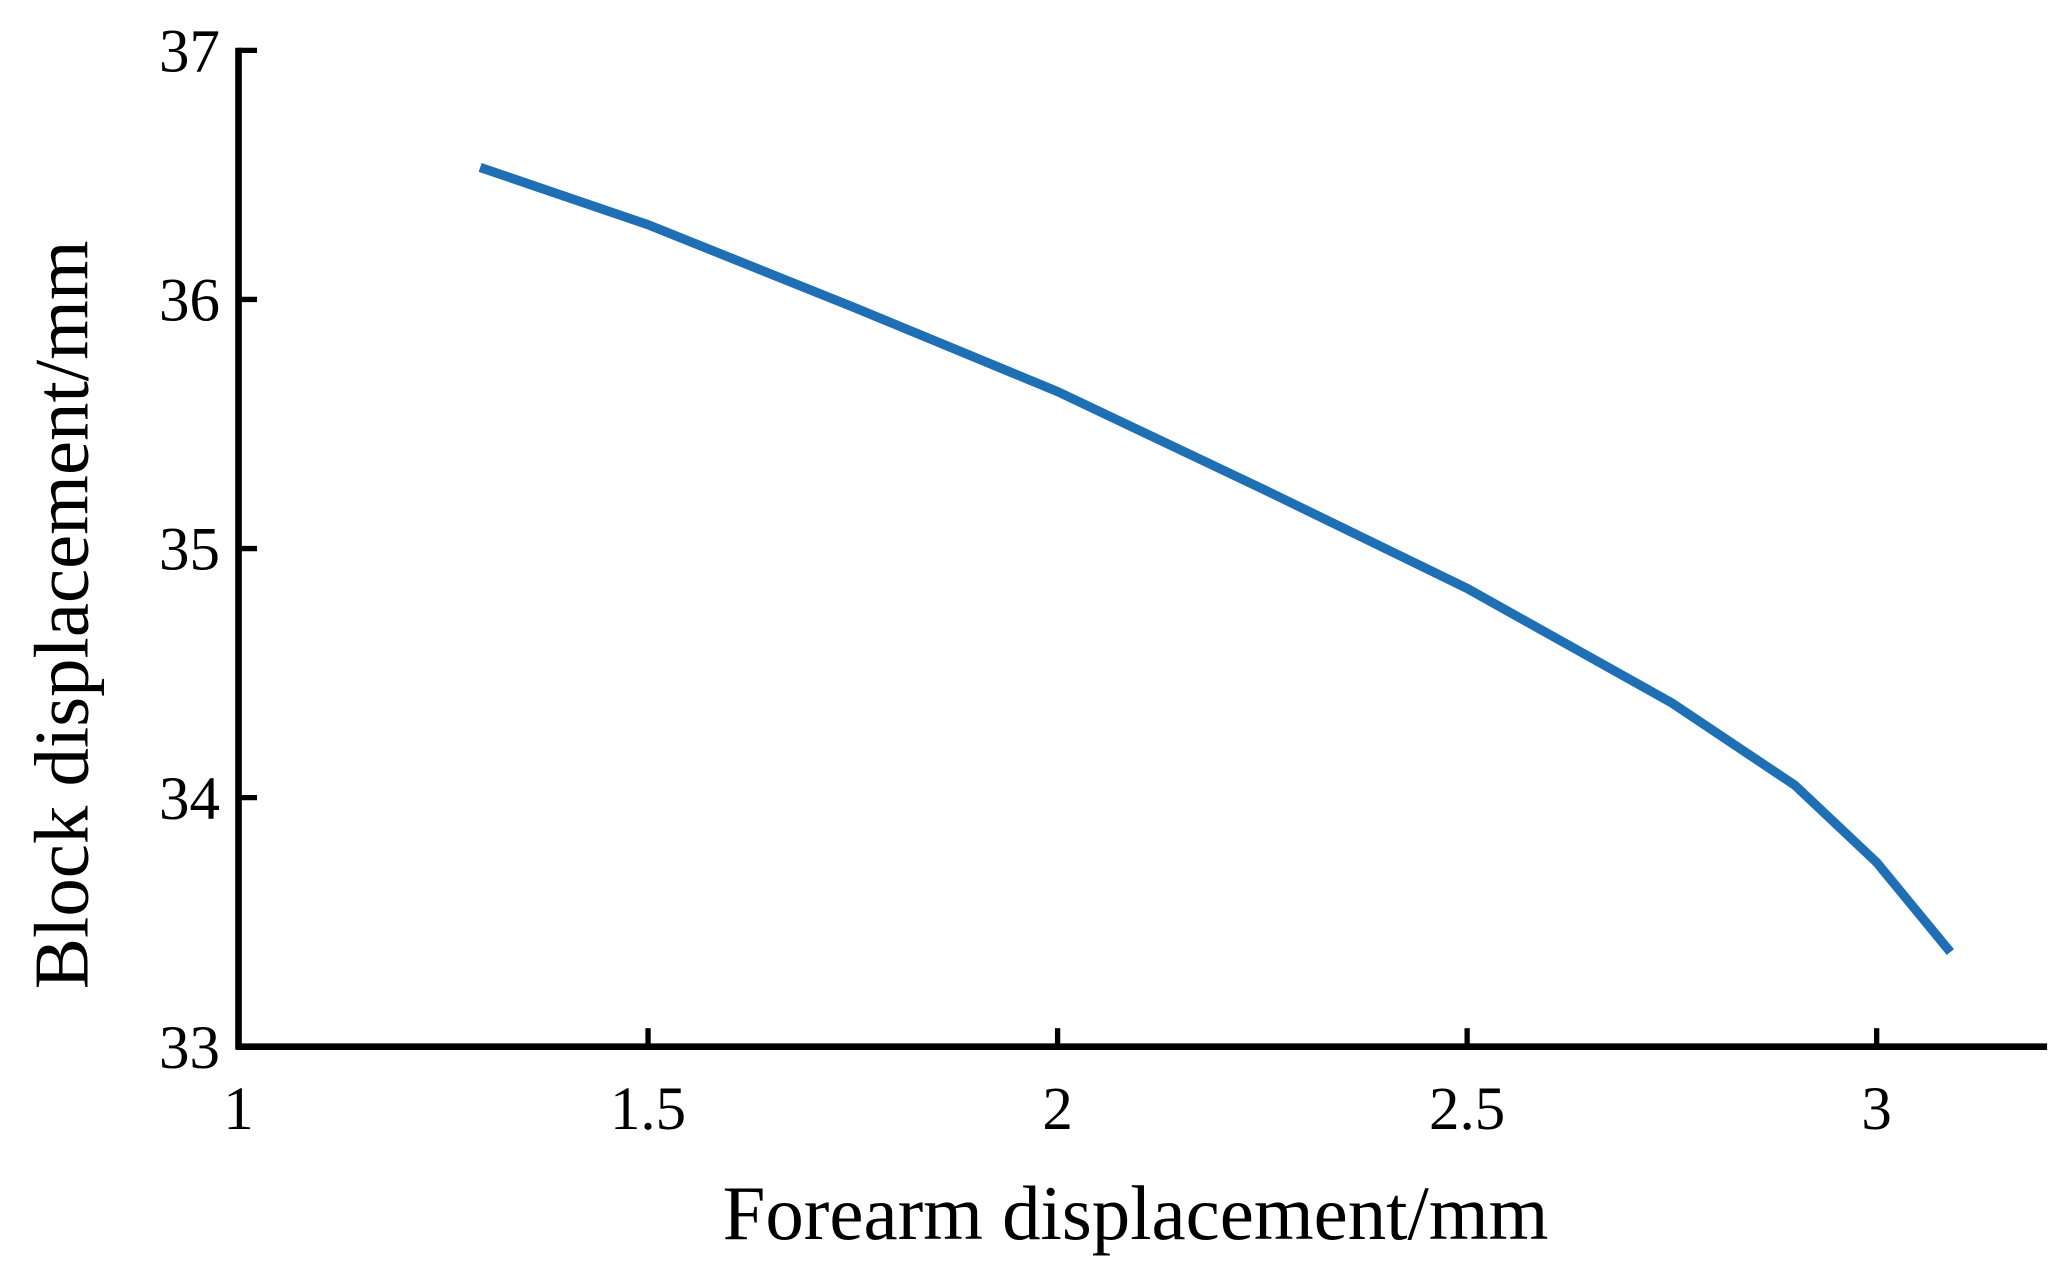 The height and width of the screenshot is (1270, 2067). Describe the element at coordinates (189, 301) in the screenshot. I see `y-tick-label: 36` at that location.